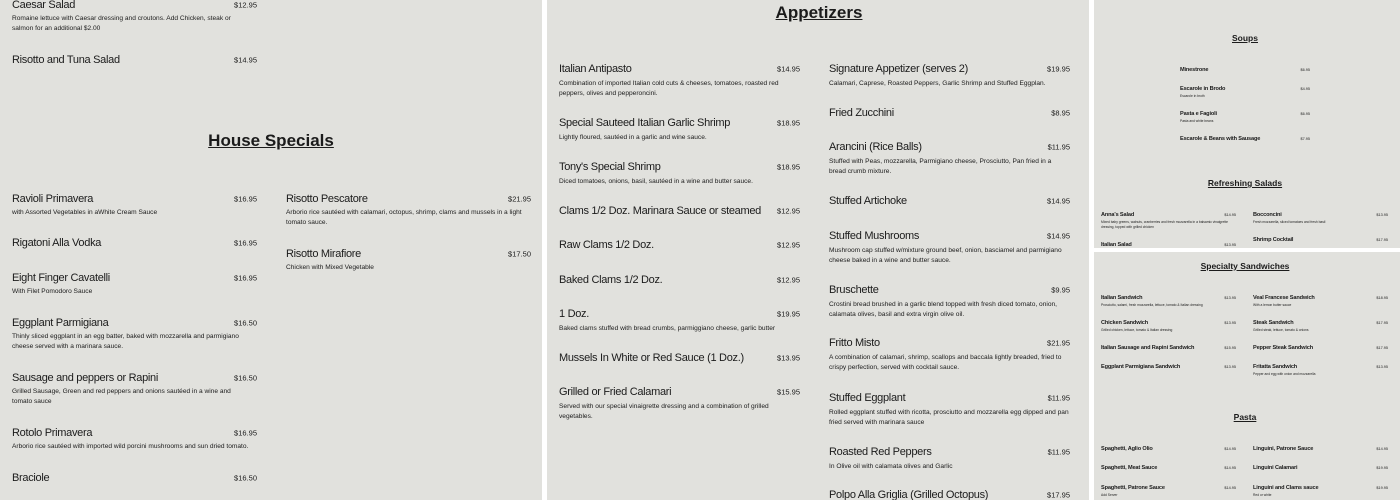  Describe the element at coordinates (1148, 348) in the screenshot. I see `menu-item-name: Italian Sausage and Rapini Sandwich` at that location.